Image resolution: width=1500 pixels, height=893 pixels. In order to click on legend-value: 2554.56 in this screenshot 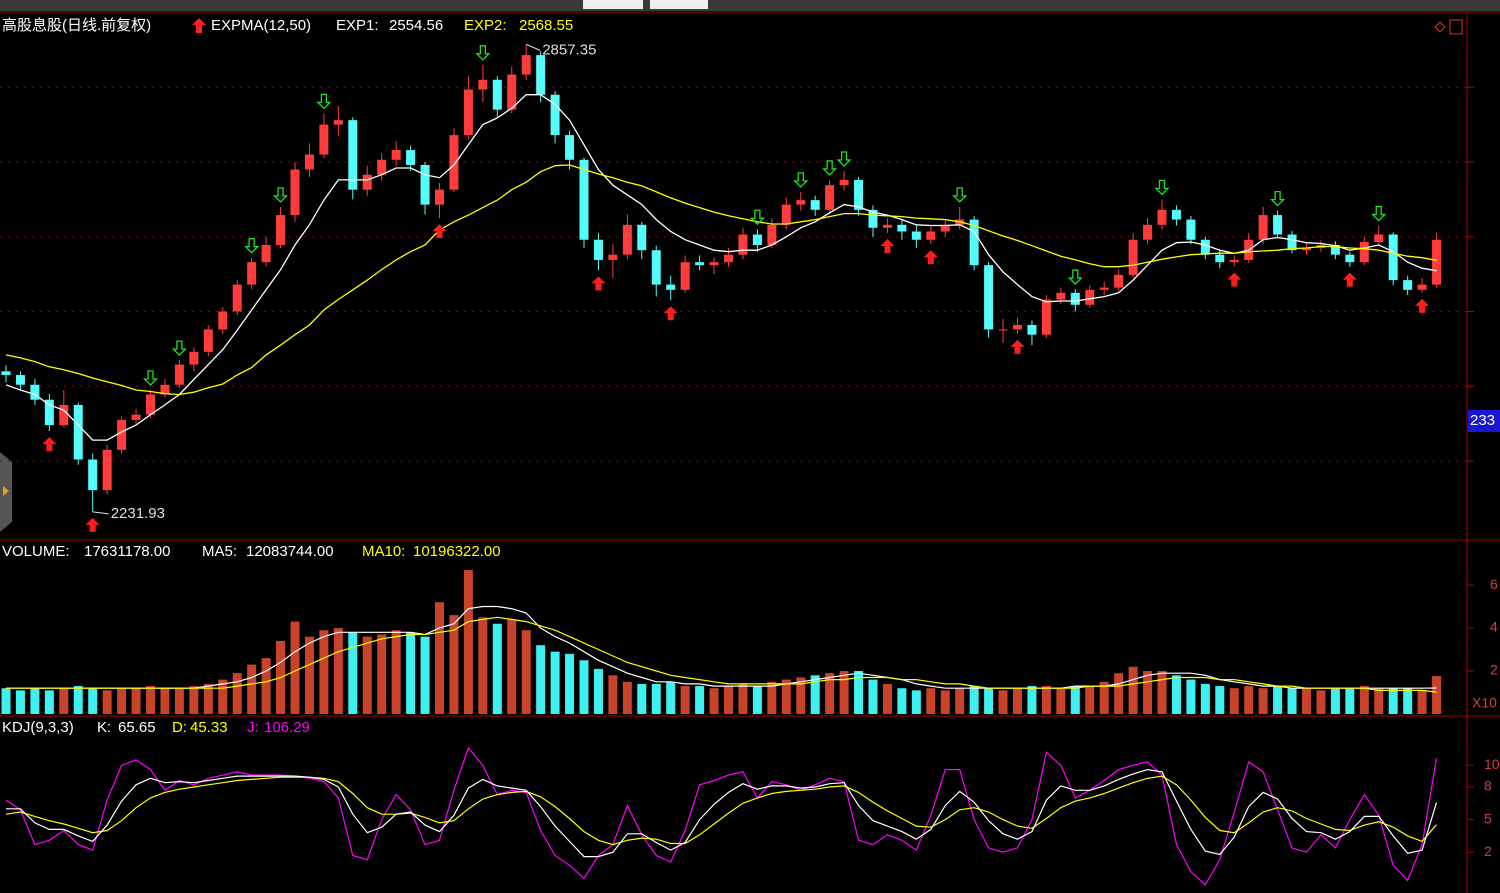, I will do `click(416, 25)`.